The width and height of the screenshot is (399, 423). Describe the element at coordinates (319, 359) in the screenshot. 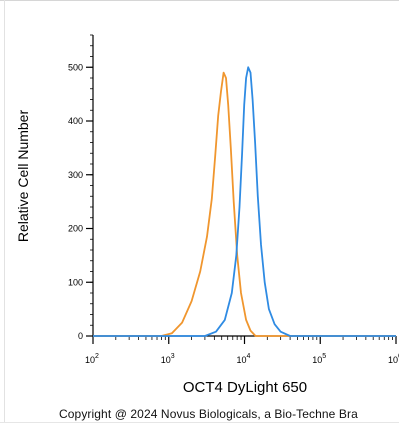

I see `x-tick-label: 10⁵` at that location.